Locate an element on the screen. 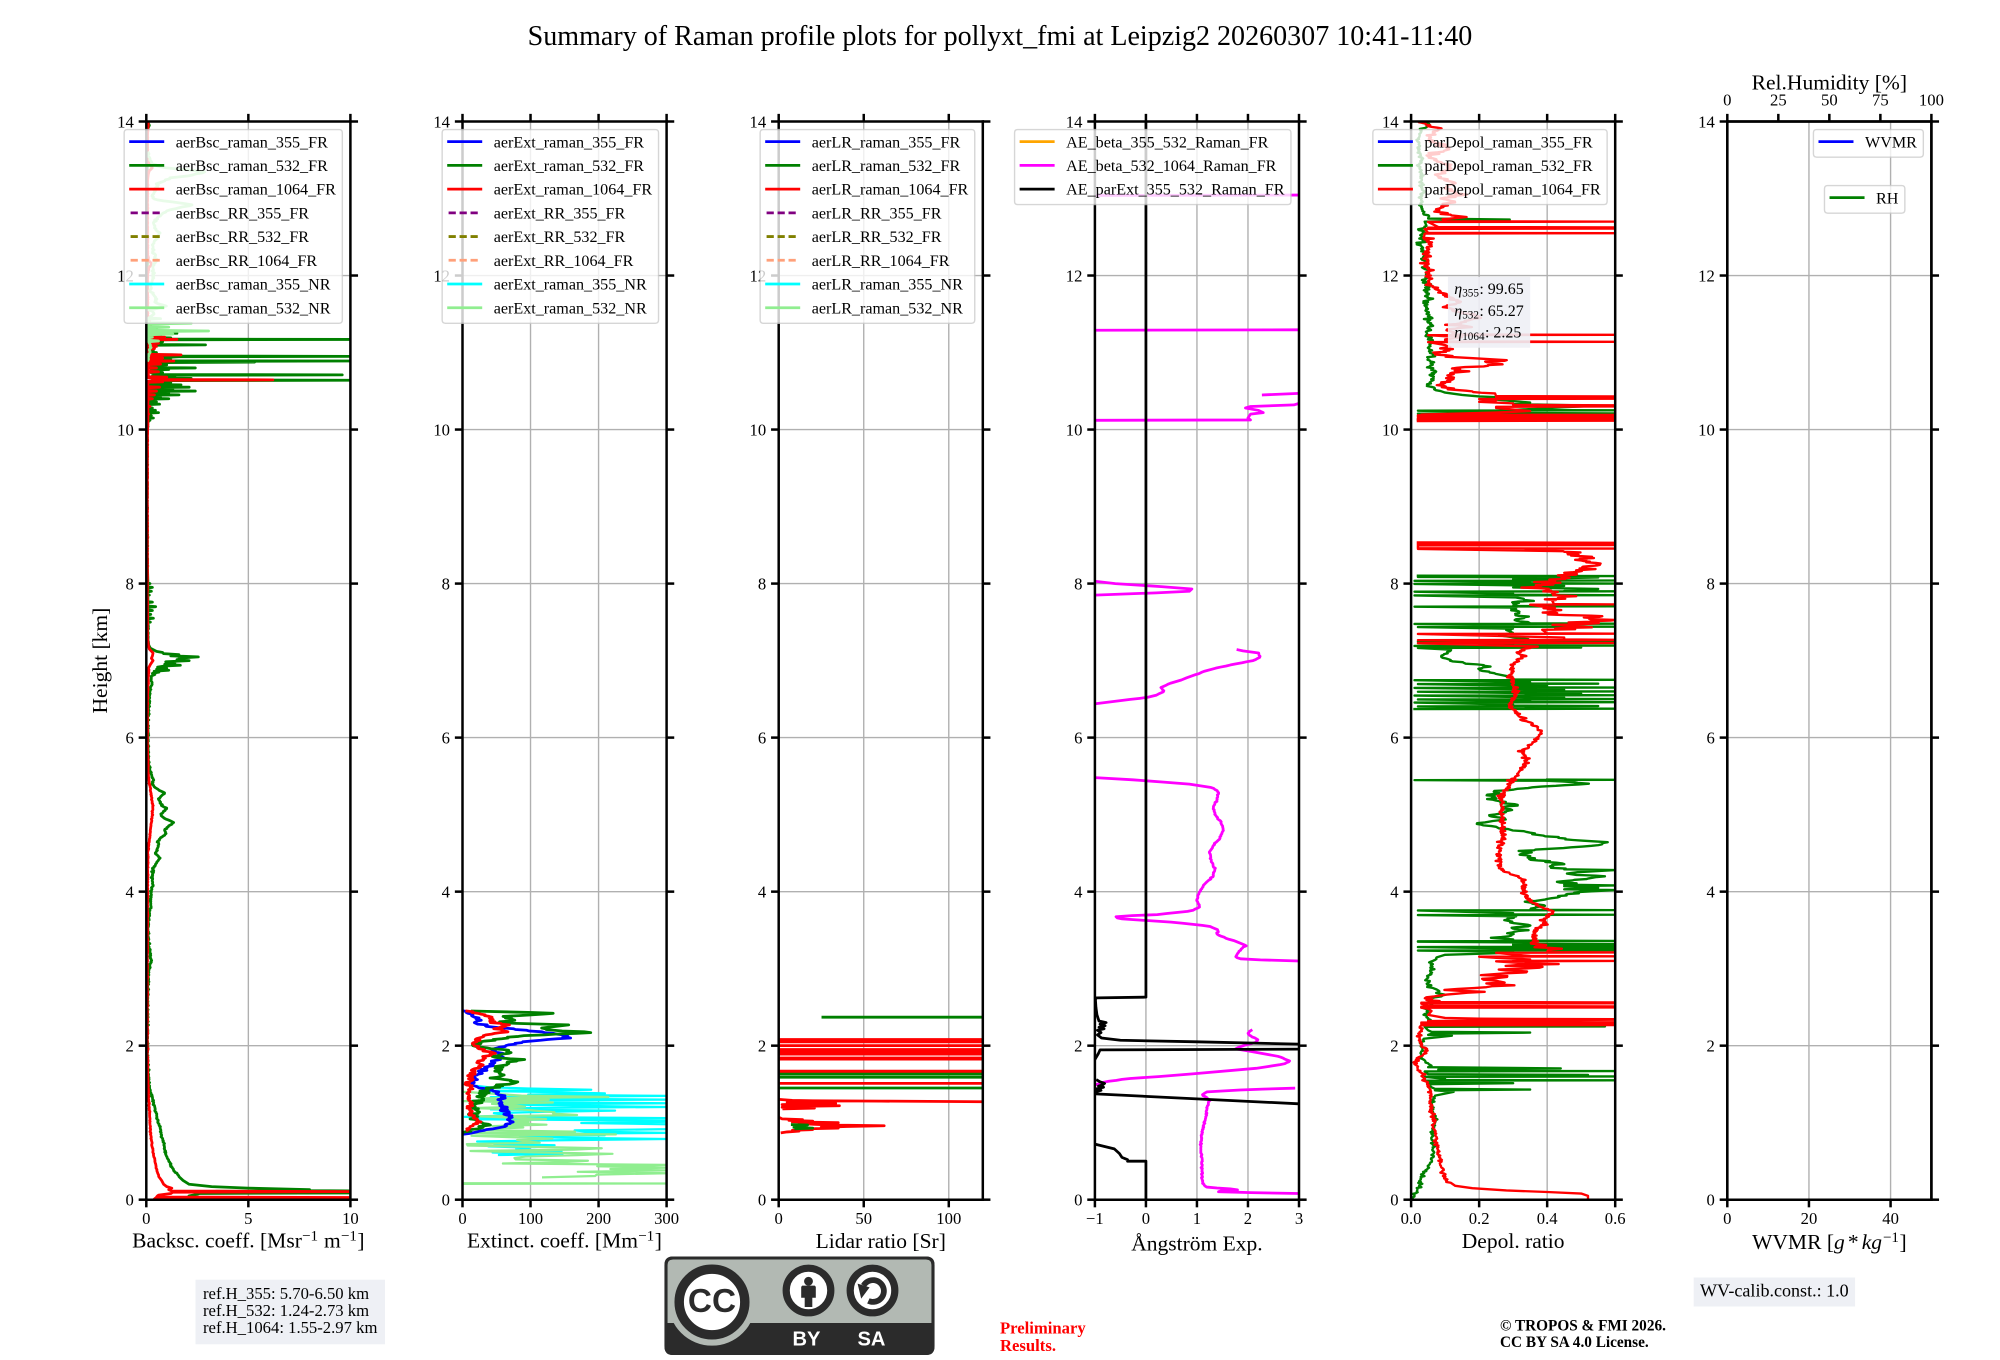  svg-text: 0.2 is located at coordinates (1479, 1218).